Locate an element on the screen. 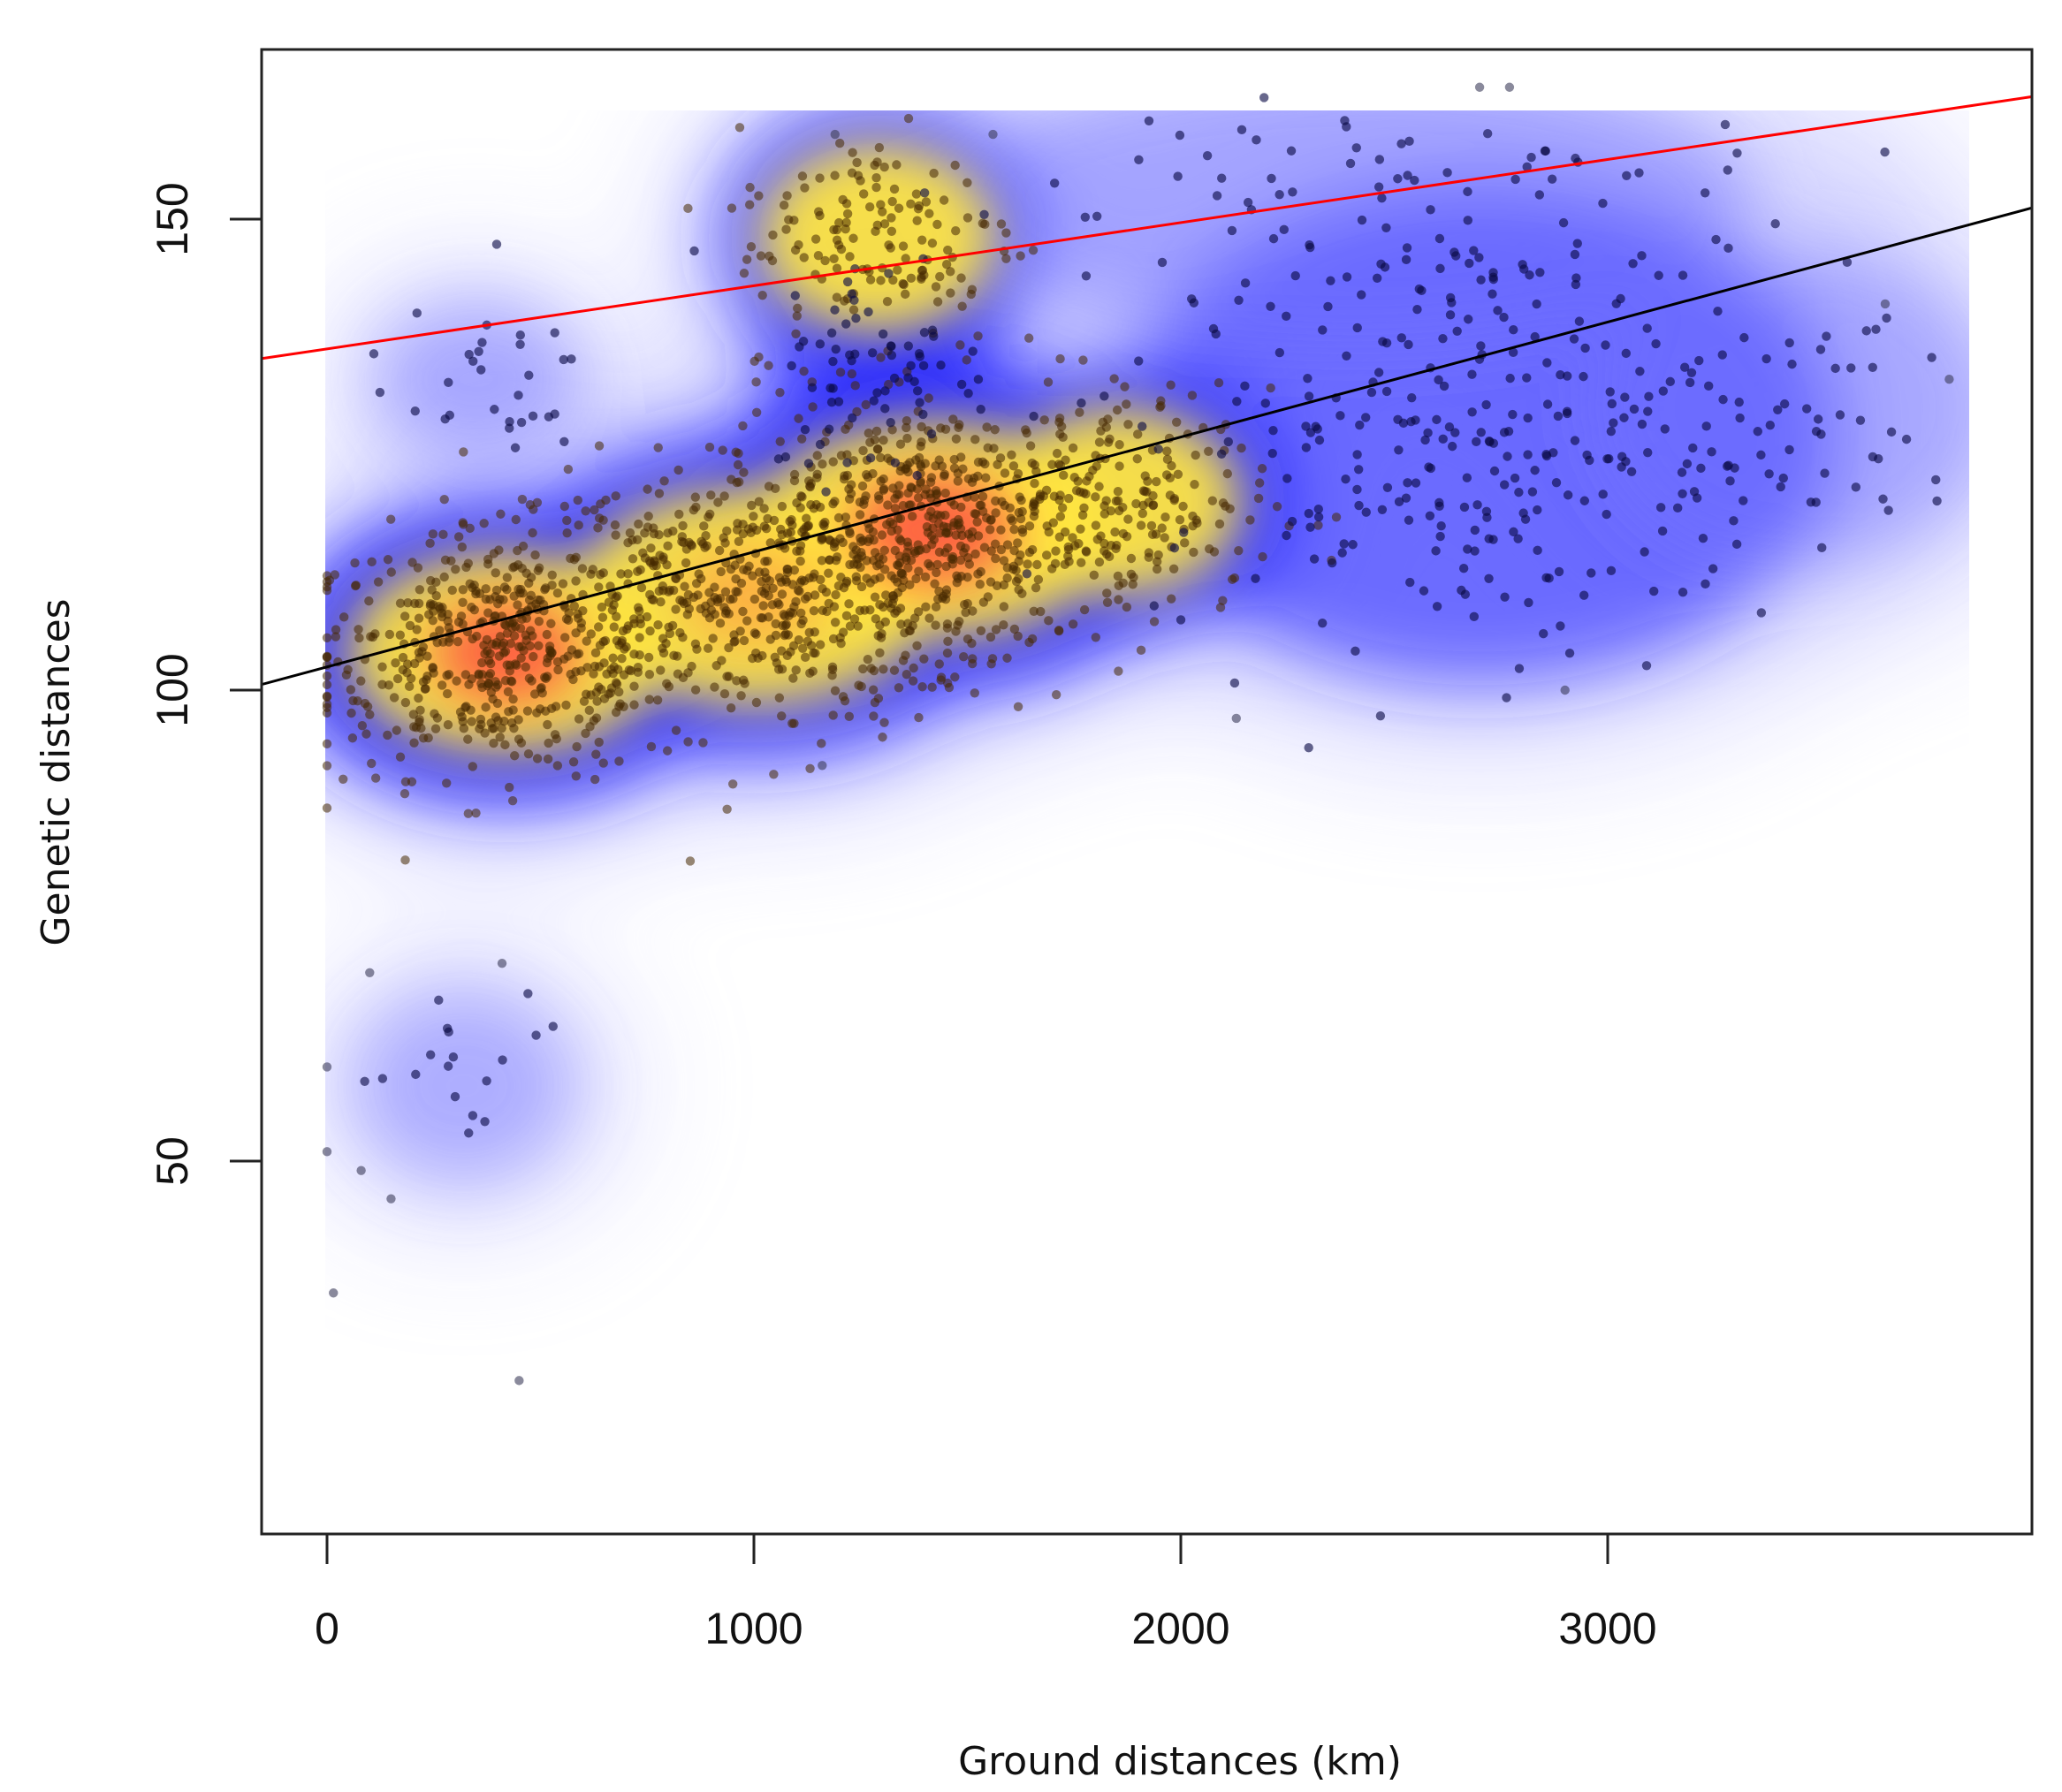 The height and width of the screenshot is (1792, 2062). x-tick-label: 1000 is located at coordinates (753, 1628).